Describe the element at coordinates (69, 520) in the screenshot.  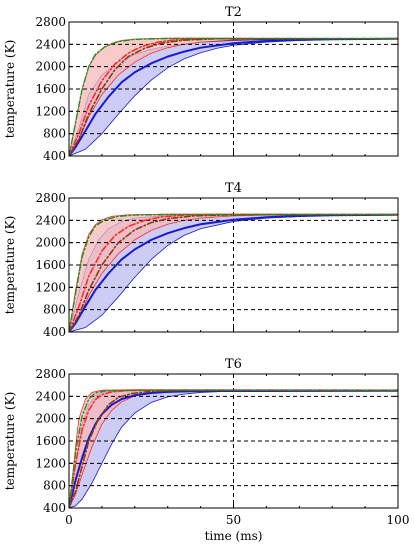
I see `x-tick-label: 0` at that location.